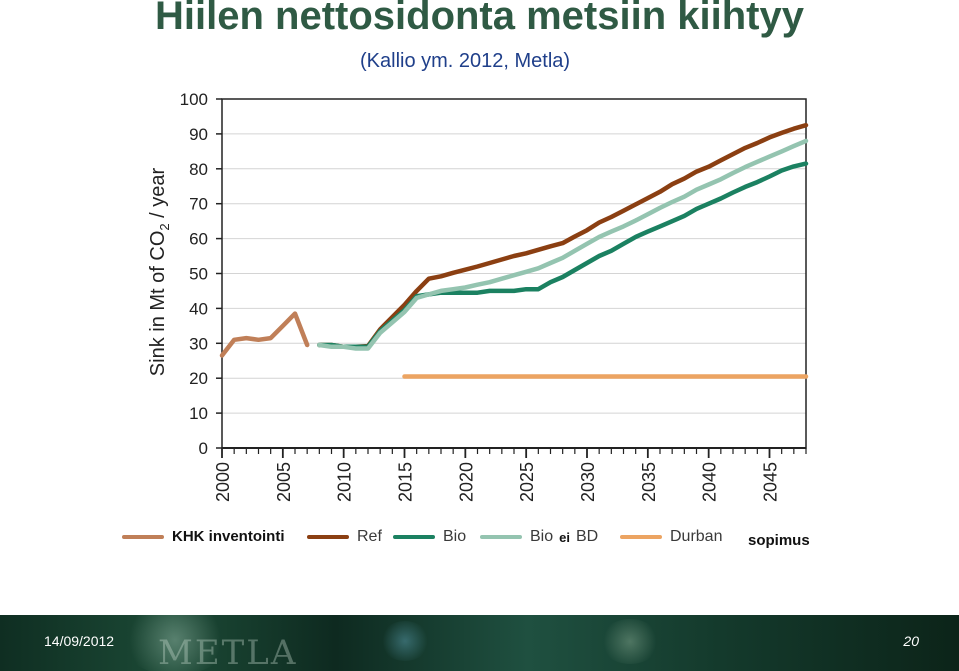 This screenshot has height=671, width=959. Describe the element at coordinates (641, 537) in the screenshot. I see `legend-swatch-durban` at that location.